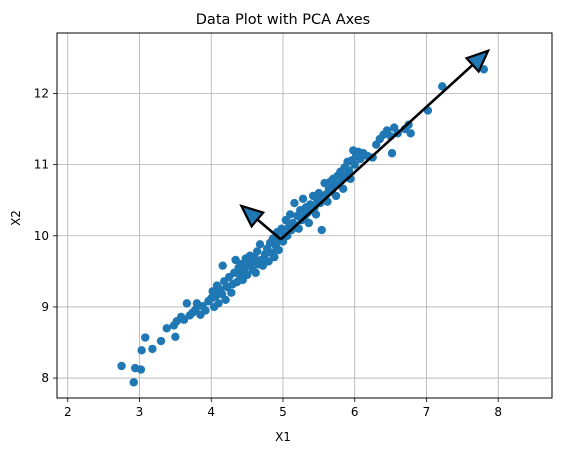 Image resolution: width=563 pixels, height=455 pixels. Describe the element at coordinates (41, 93) in the screenshot. I see `y-tick-label: 12` at that location.